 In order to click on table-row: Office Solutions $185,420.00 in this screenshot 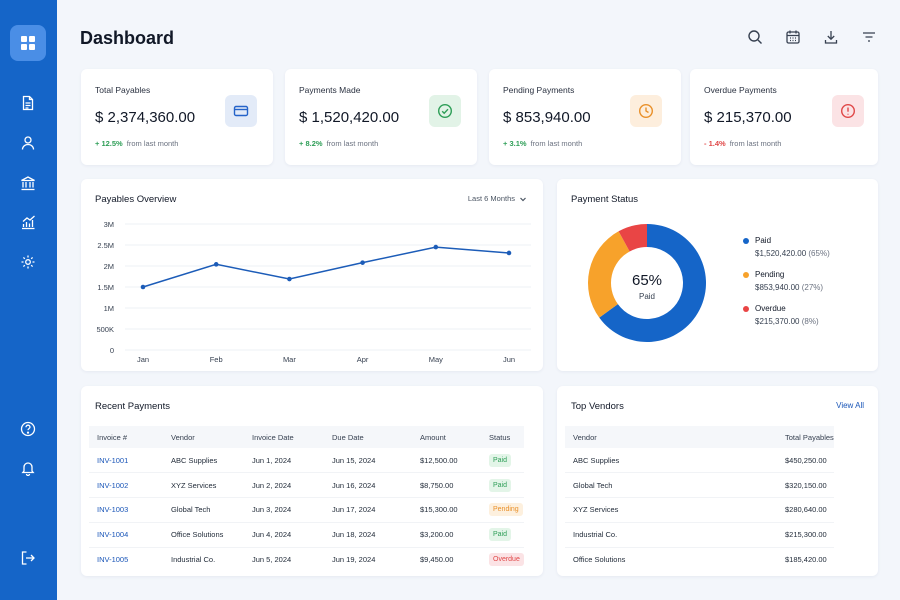, I will do `click(699, 559)`.